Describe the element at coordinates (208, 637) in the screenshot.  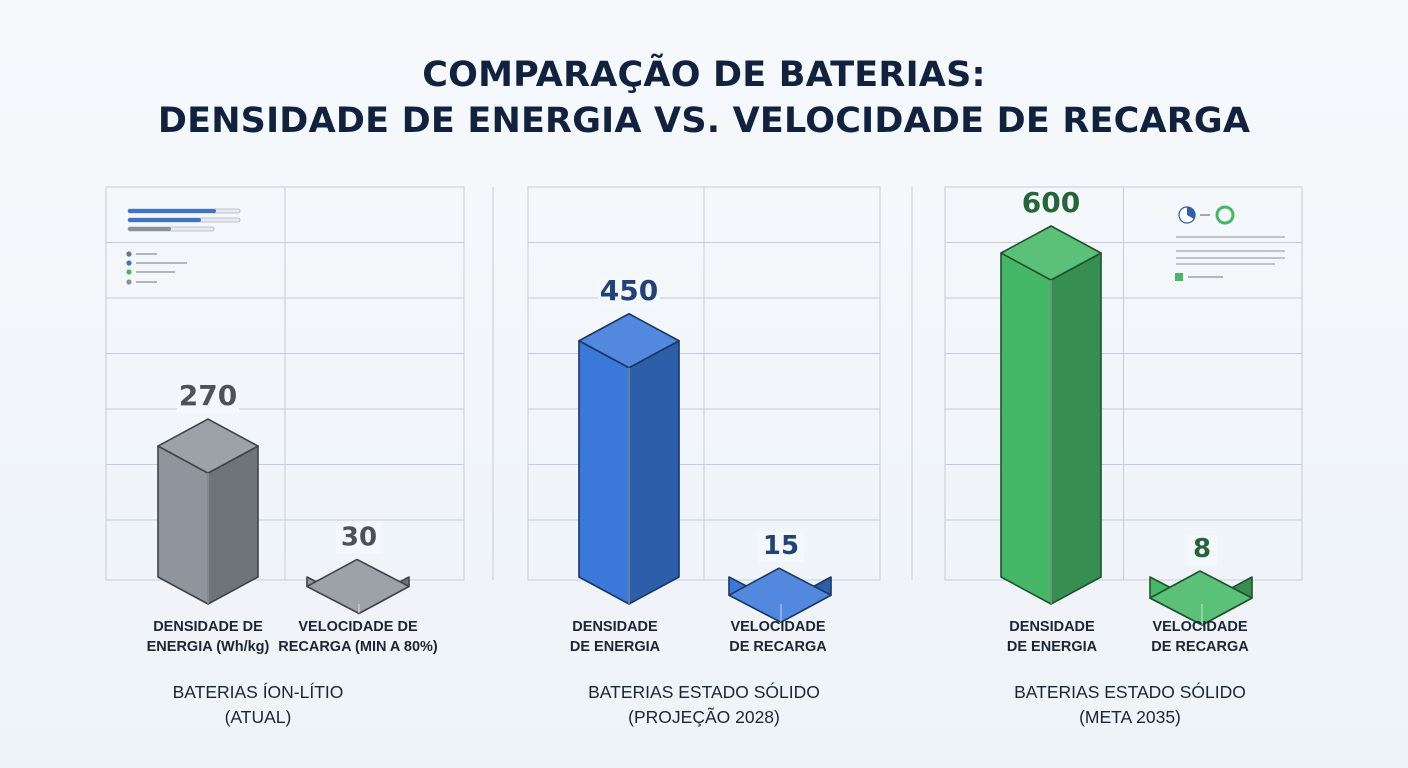
I see `bar-label-g0-b0: DENSIDADE DE ENERGIA (Wh/kg)` at that location.